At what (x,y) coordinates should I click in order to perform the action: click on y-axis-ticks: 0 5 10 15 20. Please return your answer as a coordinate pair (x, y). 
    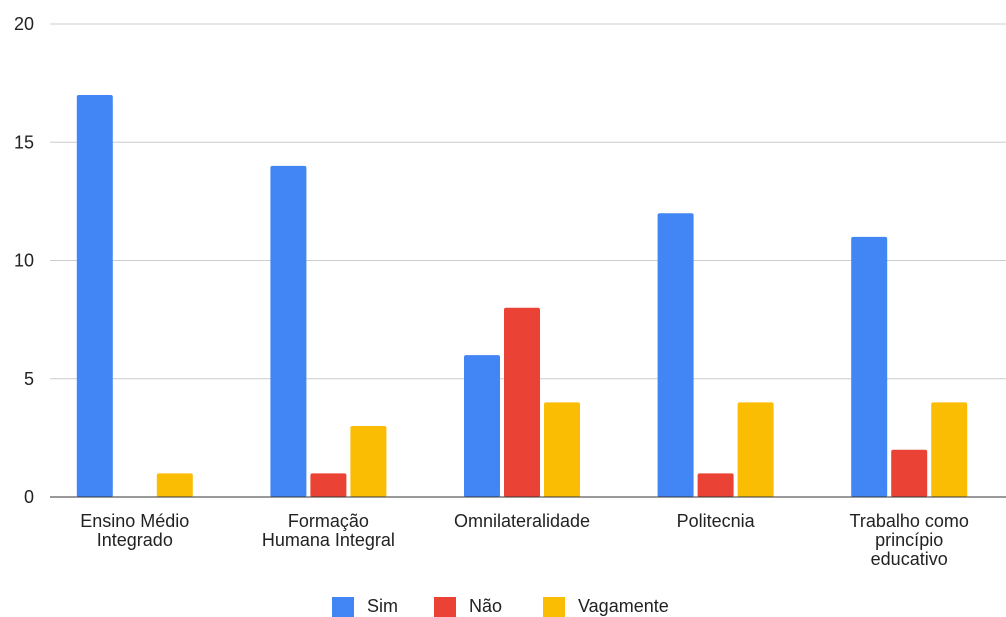
    Looking at the image, I should click on (24, 260).